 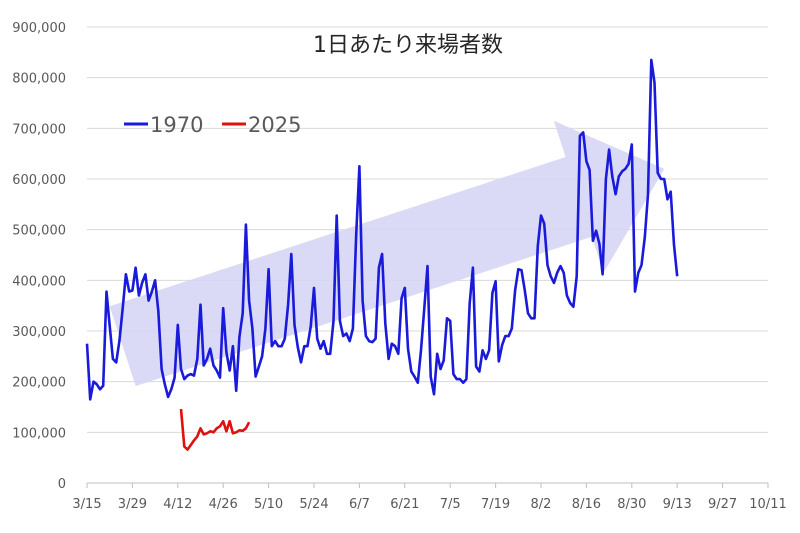 What do you see at coordinates (677, 504) in the screenshot?
I see `x-tick-label: 9/13` at bounding box center [677, 504].